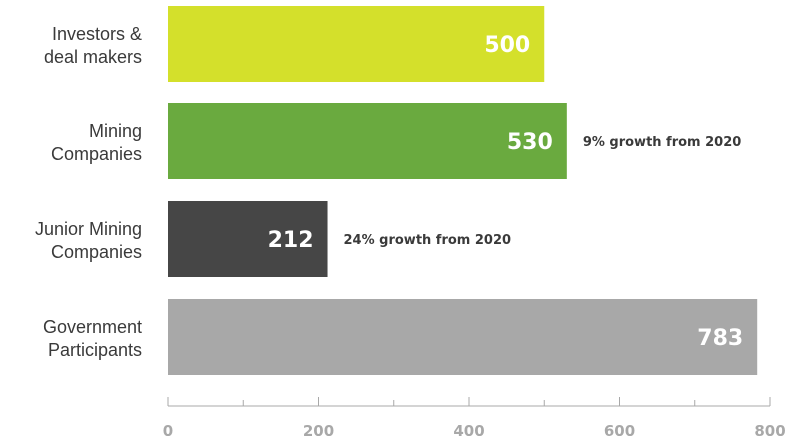  What do you see at coordinates (93, 57) in the screenshot?
I see `category-label-line: deal makers` at bounding box center [93, 57].